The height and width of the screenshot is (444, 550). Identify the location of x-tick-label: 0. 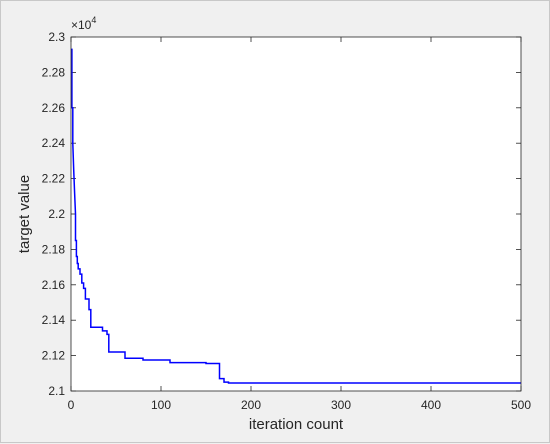
(71, 405).